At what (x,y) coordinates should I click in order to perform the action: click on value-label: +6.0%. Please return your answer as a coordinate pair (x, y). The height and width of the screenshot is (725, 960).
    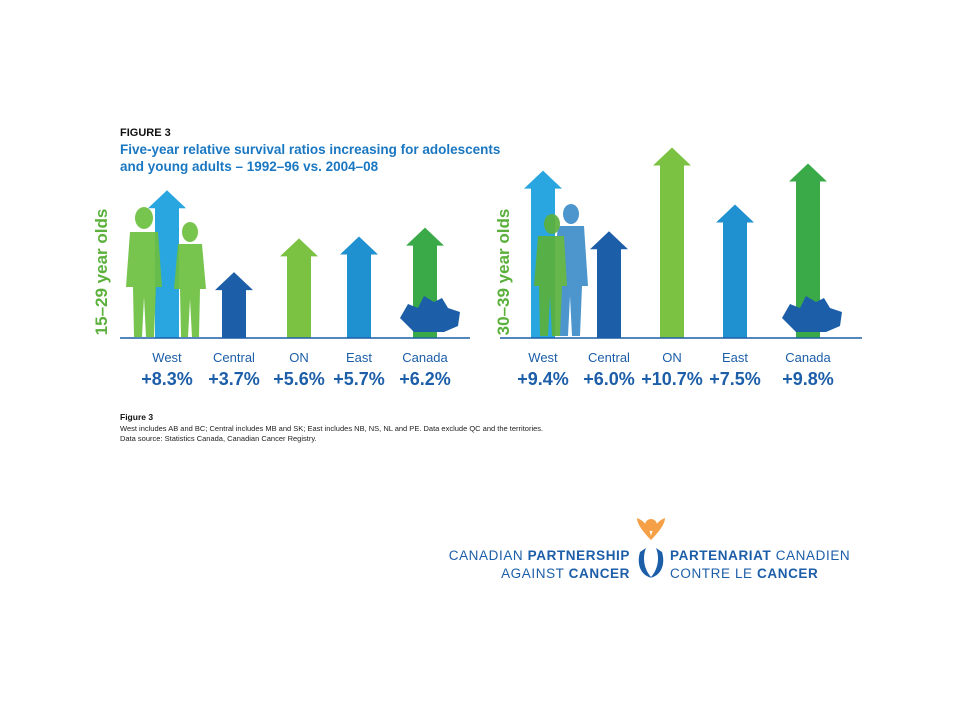
    Looking at the image, I should click on (609, 379).